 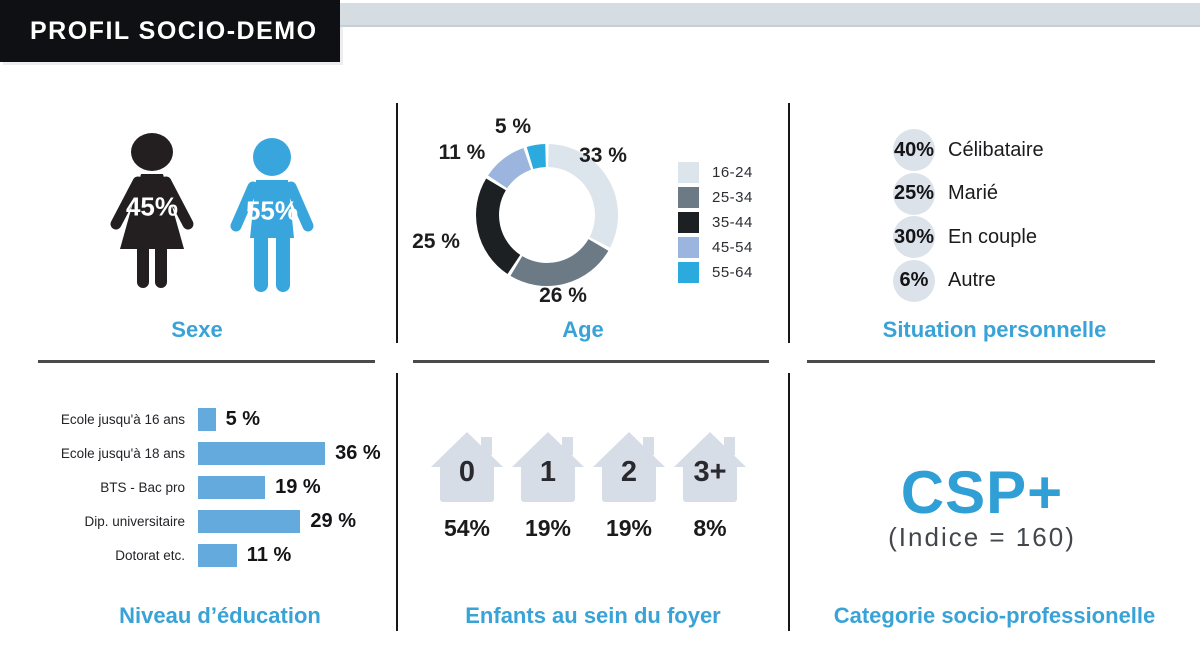 I want to click on sexe-title: Sexe, so click(x=197, y=329).